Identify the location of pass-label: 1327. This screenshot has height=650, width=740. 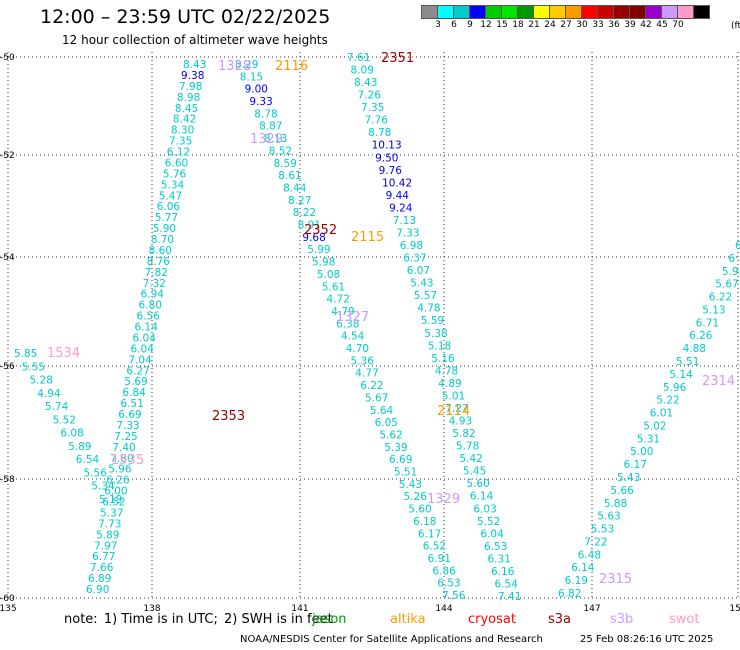
(352, 317).